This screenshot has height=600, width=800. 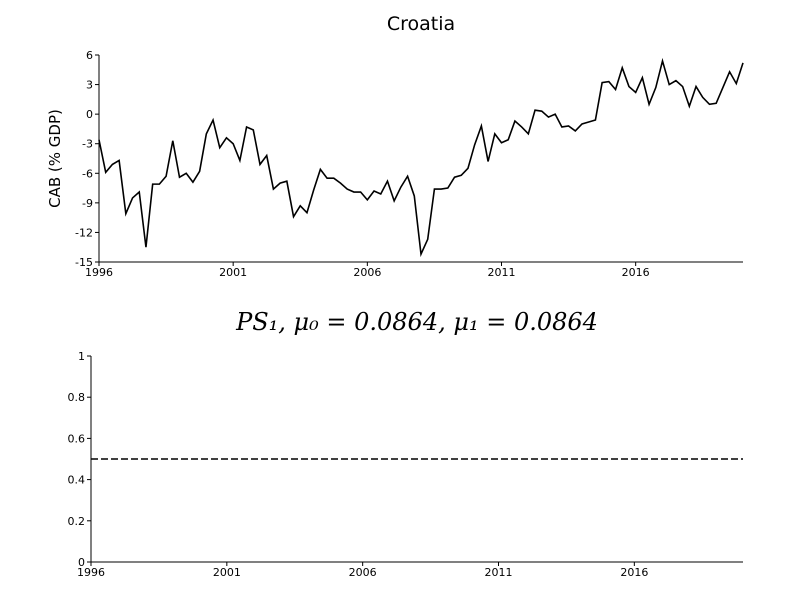 I want to click on y-tick-label: 3, so click(x=89, y=85).